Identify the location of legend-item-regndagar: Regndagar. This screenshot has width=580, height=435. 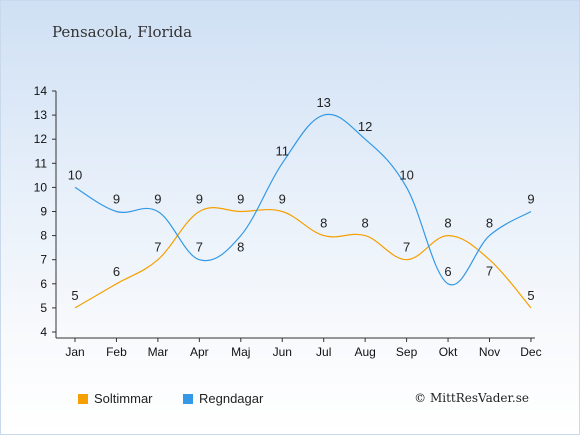
(223, 398).